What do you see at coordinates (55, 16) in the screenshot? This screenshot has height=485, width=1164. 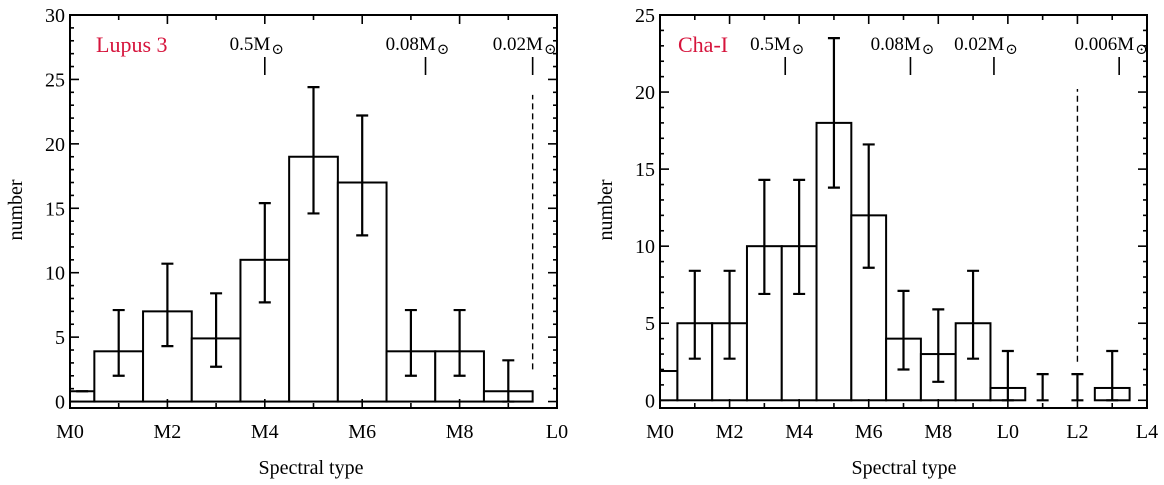 I see `y-tick-label-6: 30` at bounding box center [55, 16].